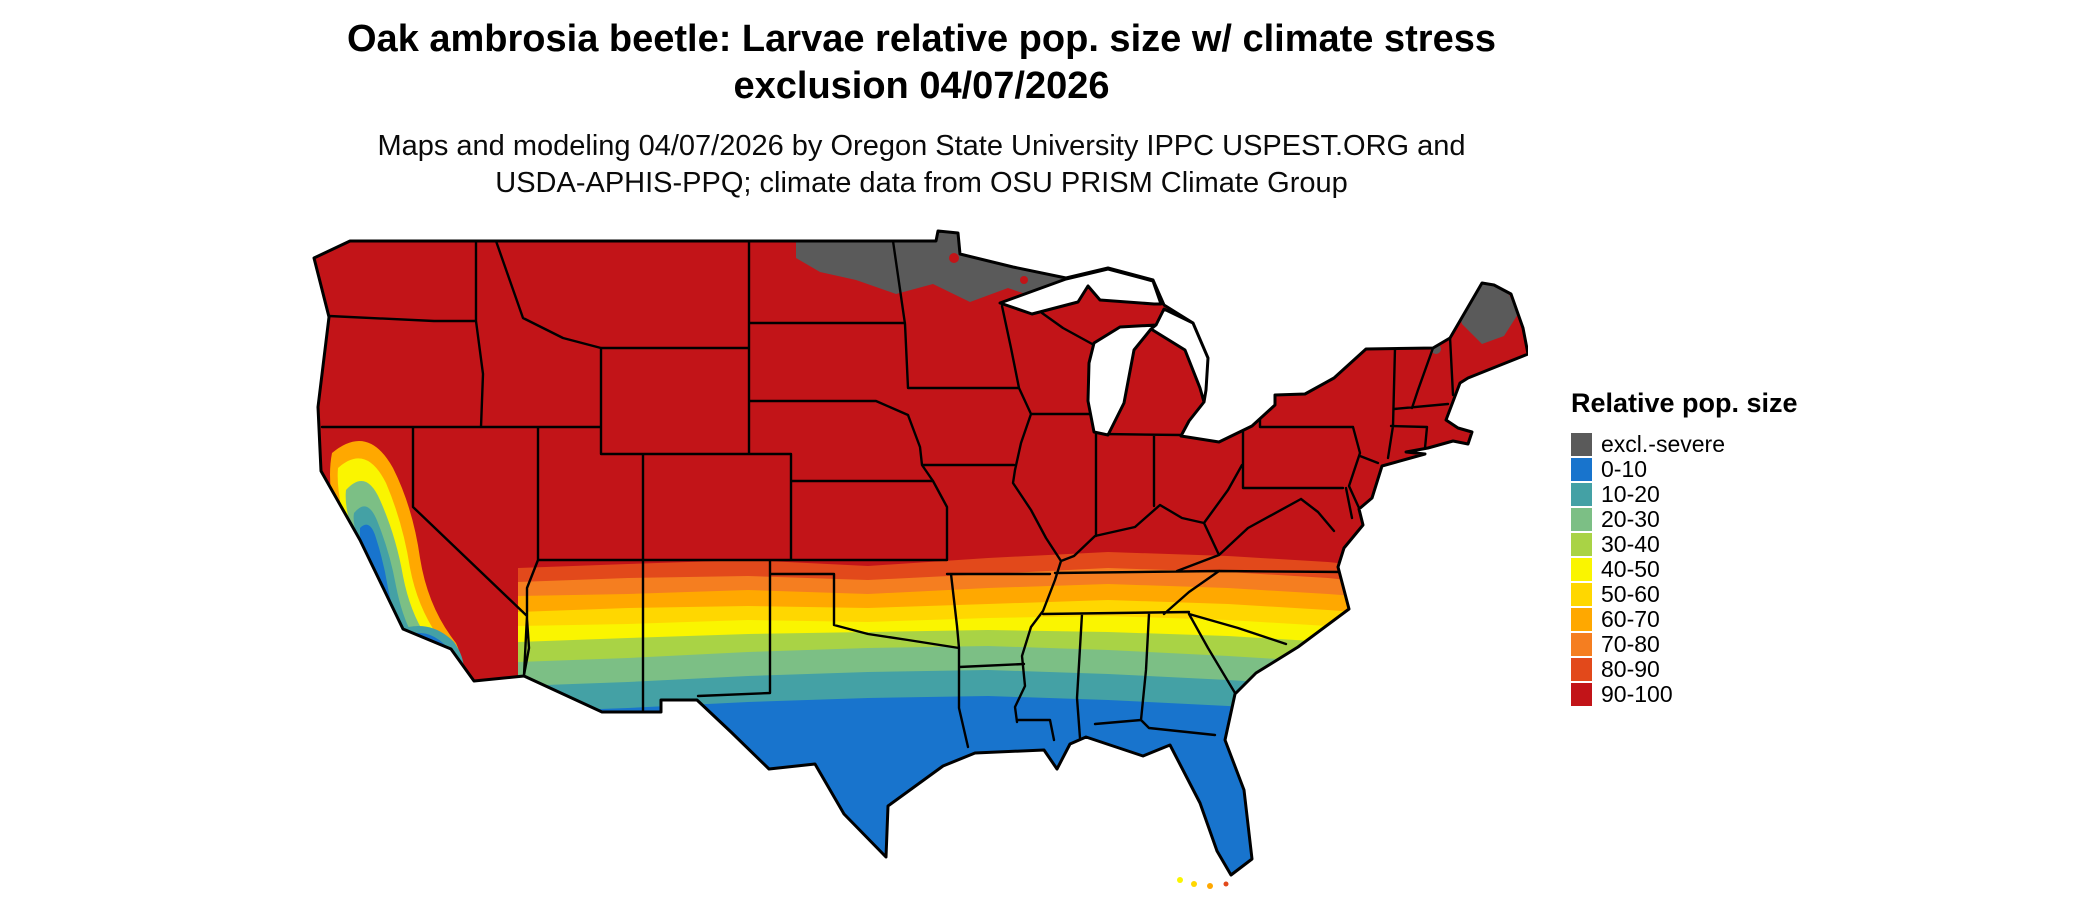 The image size is (2100, 898). What do you see at coordinates (1684, 644) in the screenshot?
I see `legend-item: 70-80` at bounding box center [1684, 644].